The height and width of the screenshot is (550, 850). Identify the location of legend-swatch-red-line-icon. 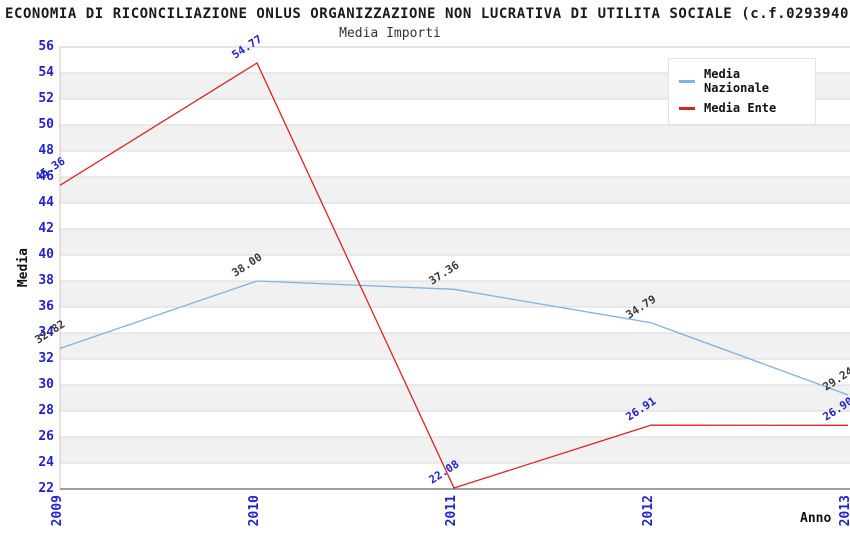
(687, 108).